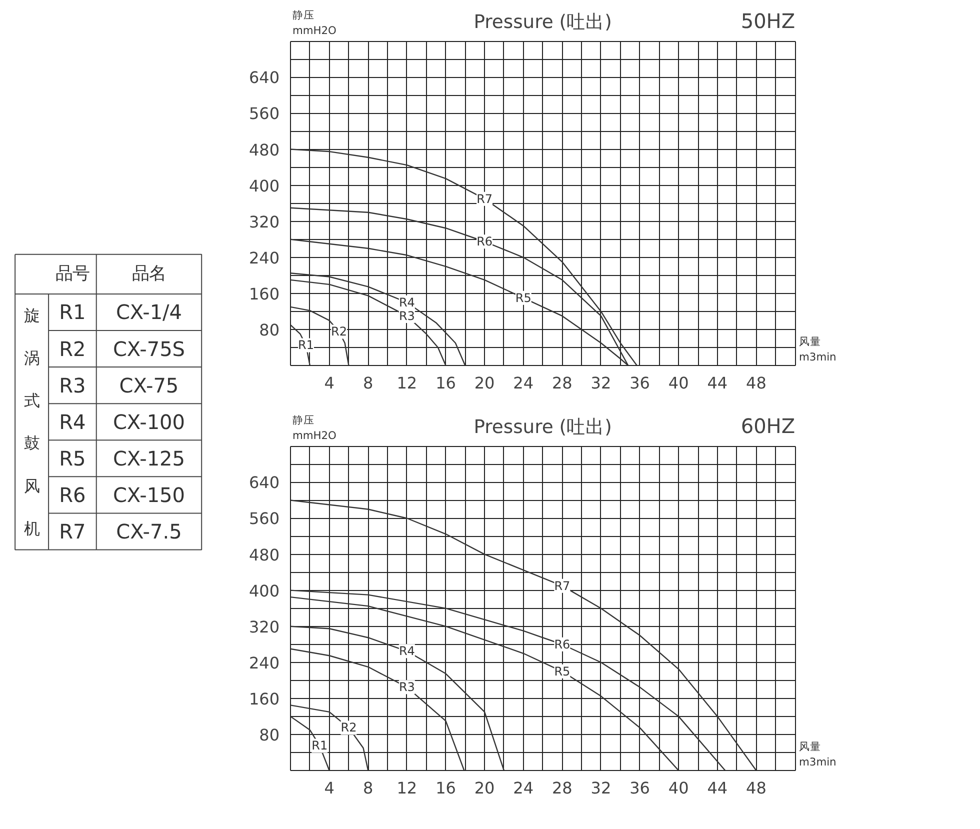 The height and width of the screenshot is (829, 980). What do you see at coordinates (32, 422) in the screenshot?
I see `text: 旋涡式鼓风机` at bounding box center [32, 422].